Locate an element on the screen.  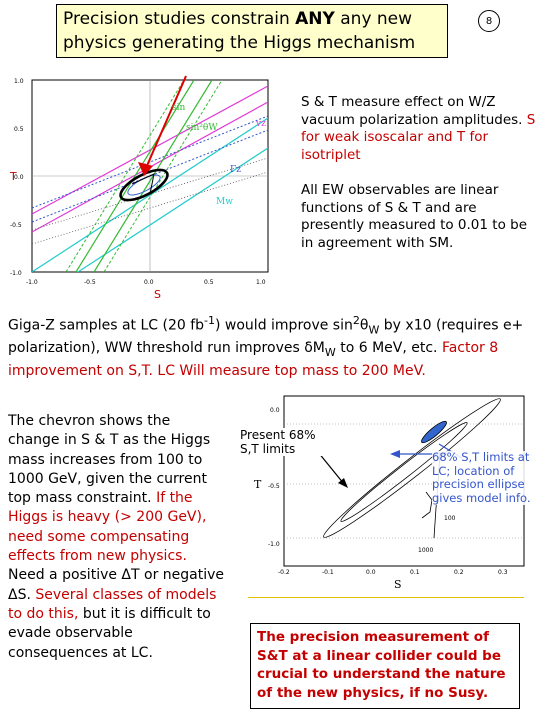
divider-rule is located at coordinates (386, 597).